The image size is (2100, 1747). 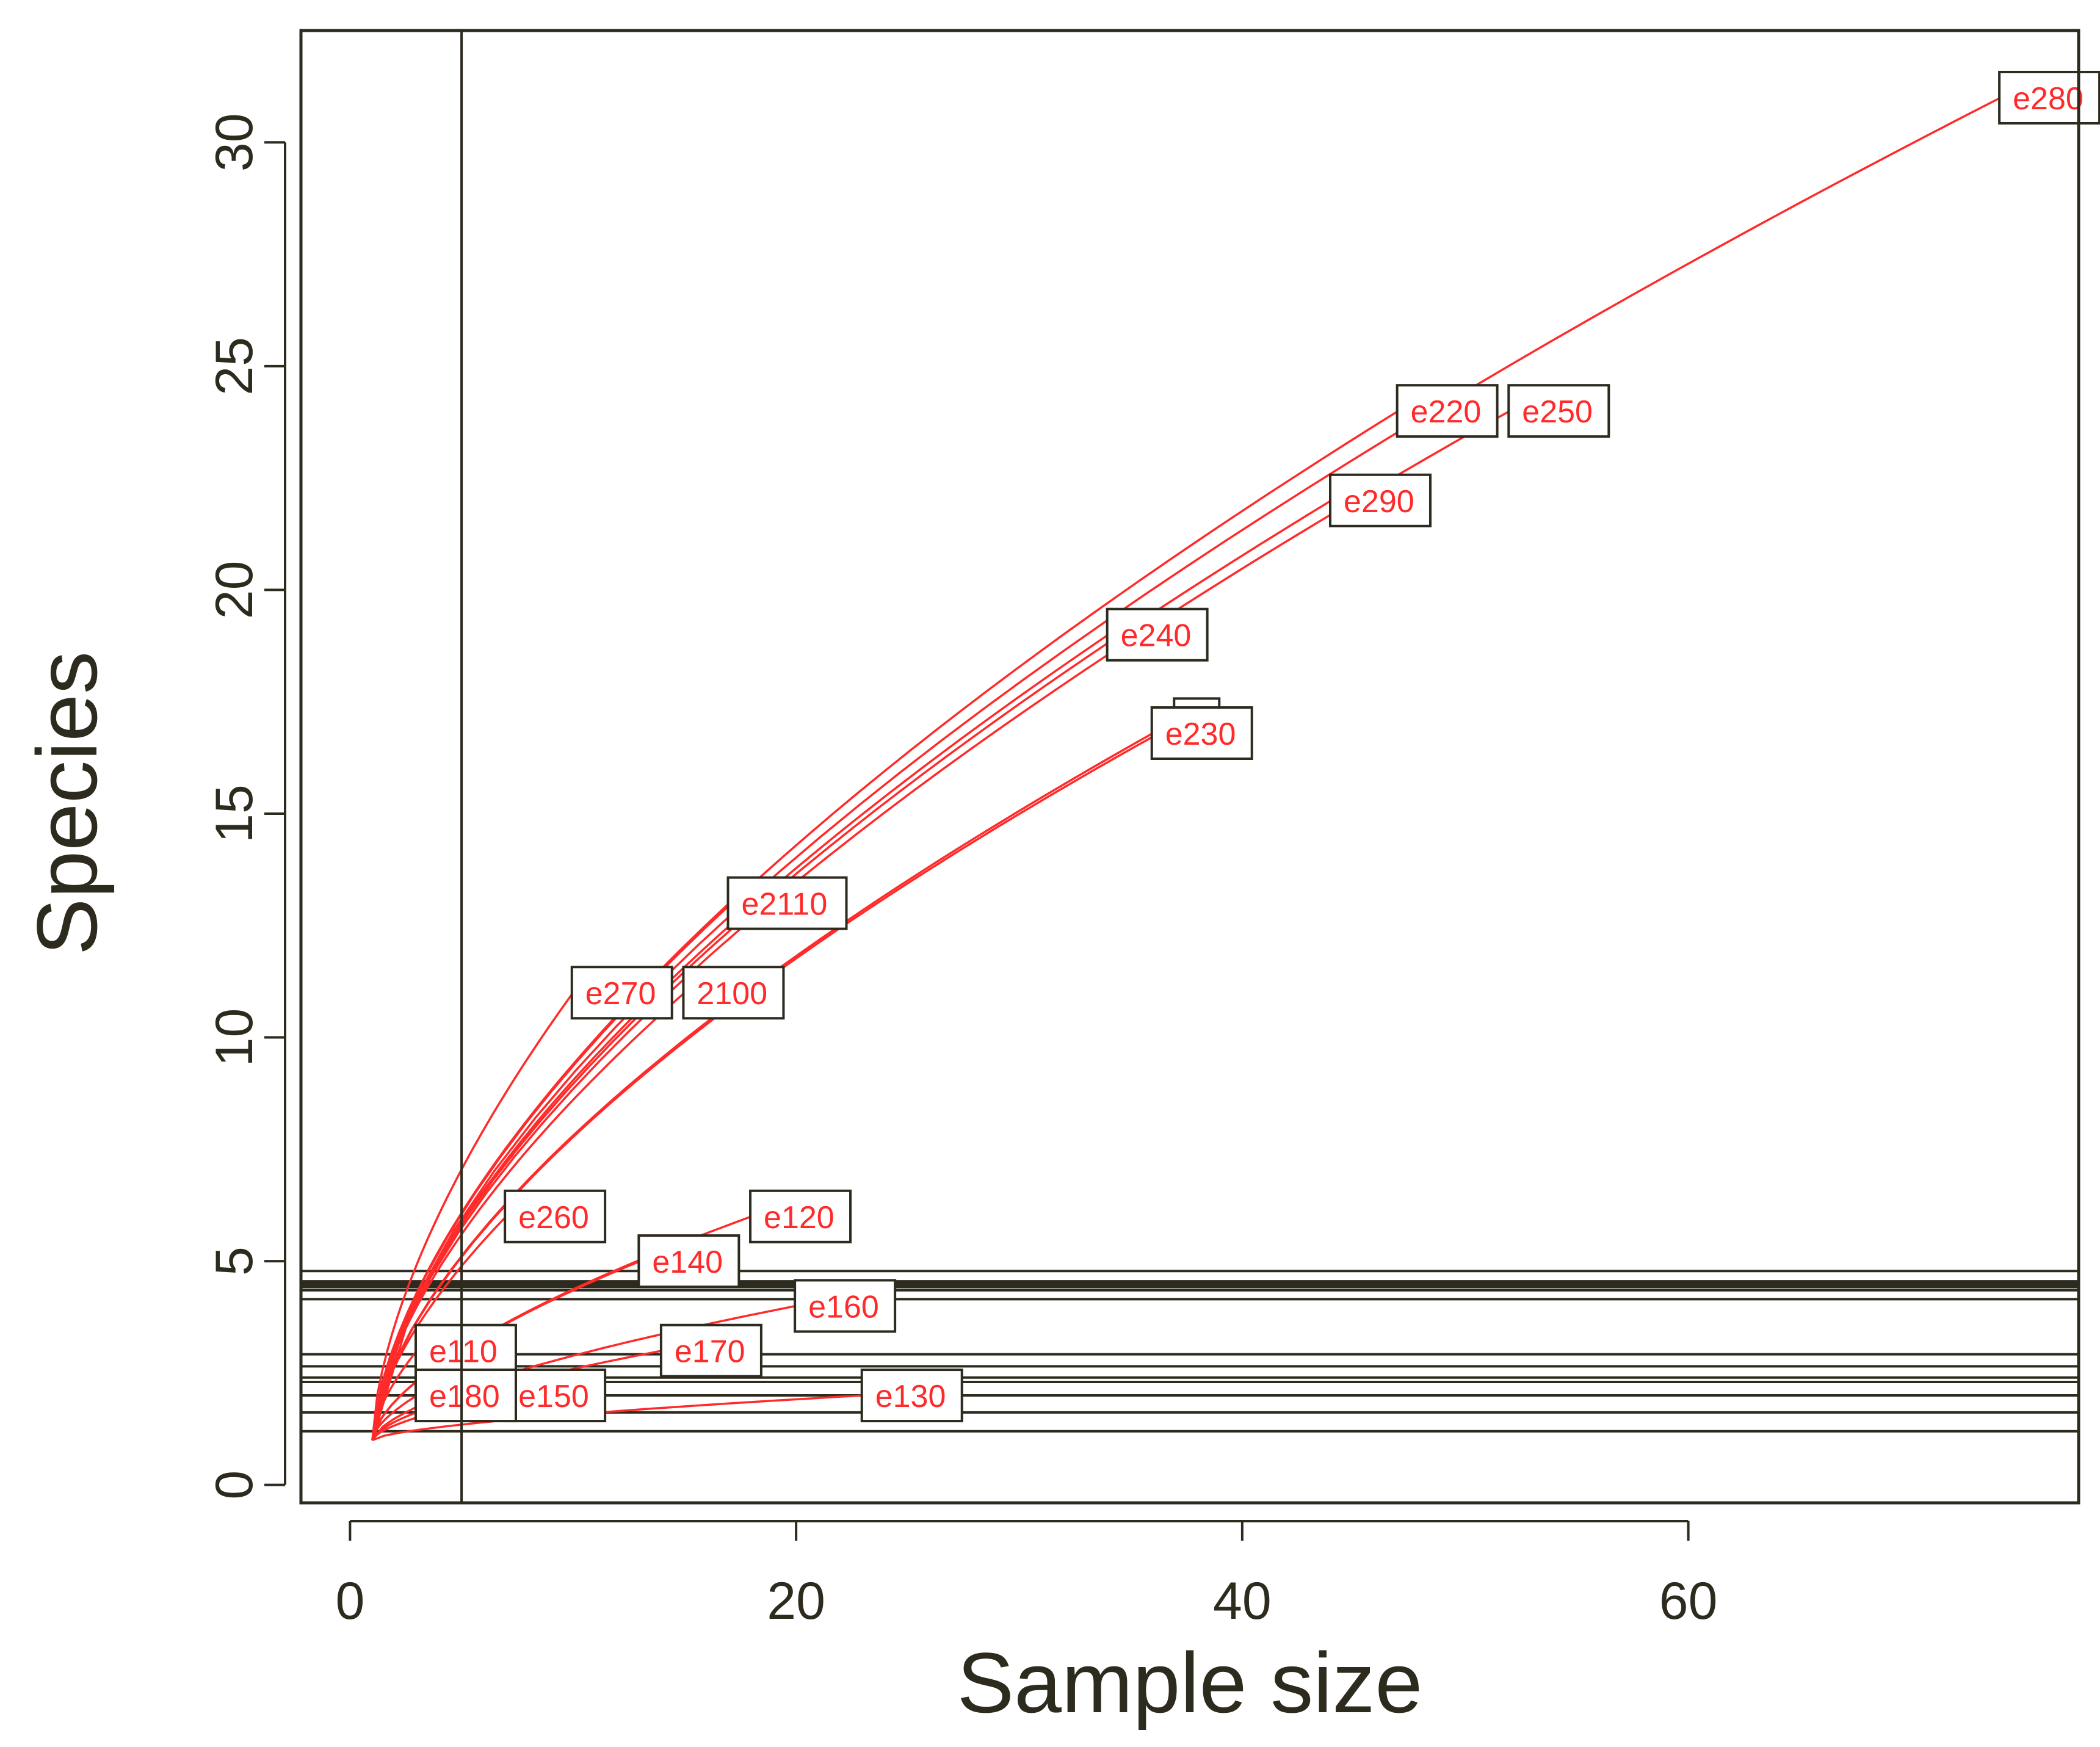 I want to click on y-axis: 0 5 10 15 20 25 30, so click(x=245, y=806).